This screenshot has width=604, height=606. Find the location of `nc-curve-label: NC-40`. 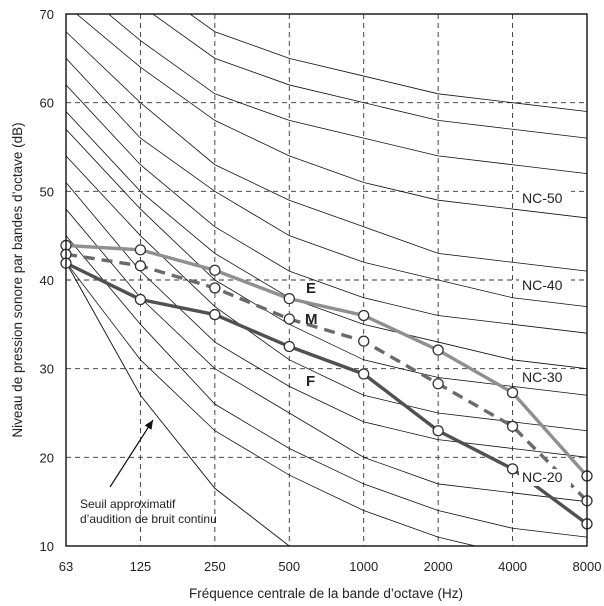

nc-curve-label: NC-40 is located at coordinates (542, 285).